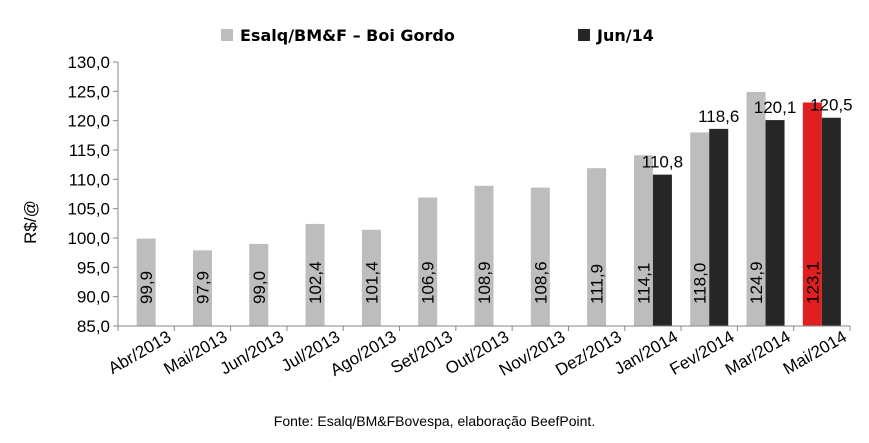 The width and height of the screenshot is (869, 443). What do you see at coordinates (89, 150) in the screenshot?
I see `y-tick-label: 115,0` at bounding box center [89, 150].